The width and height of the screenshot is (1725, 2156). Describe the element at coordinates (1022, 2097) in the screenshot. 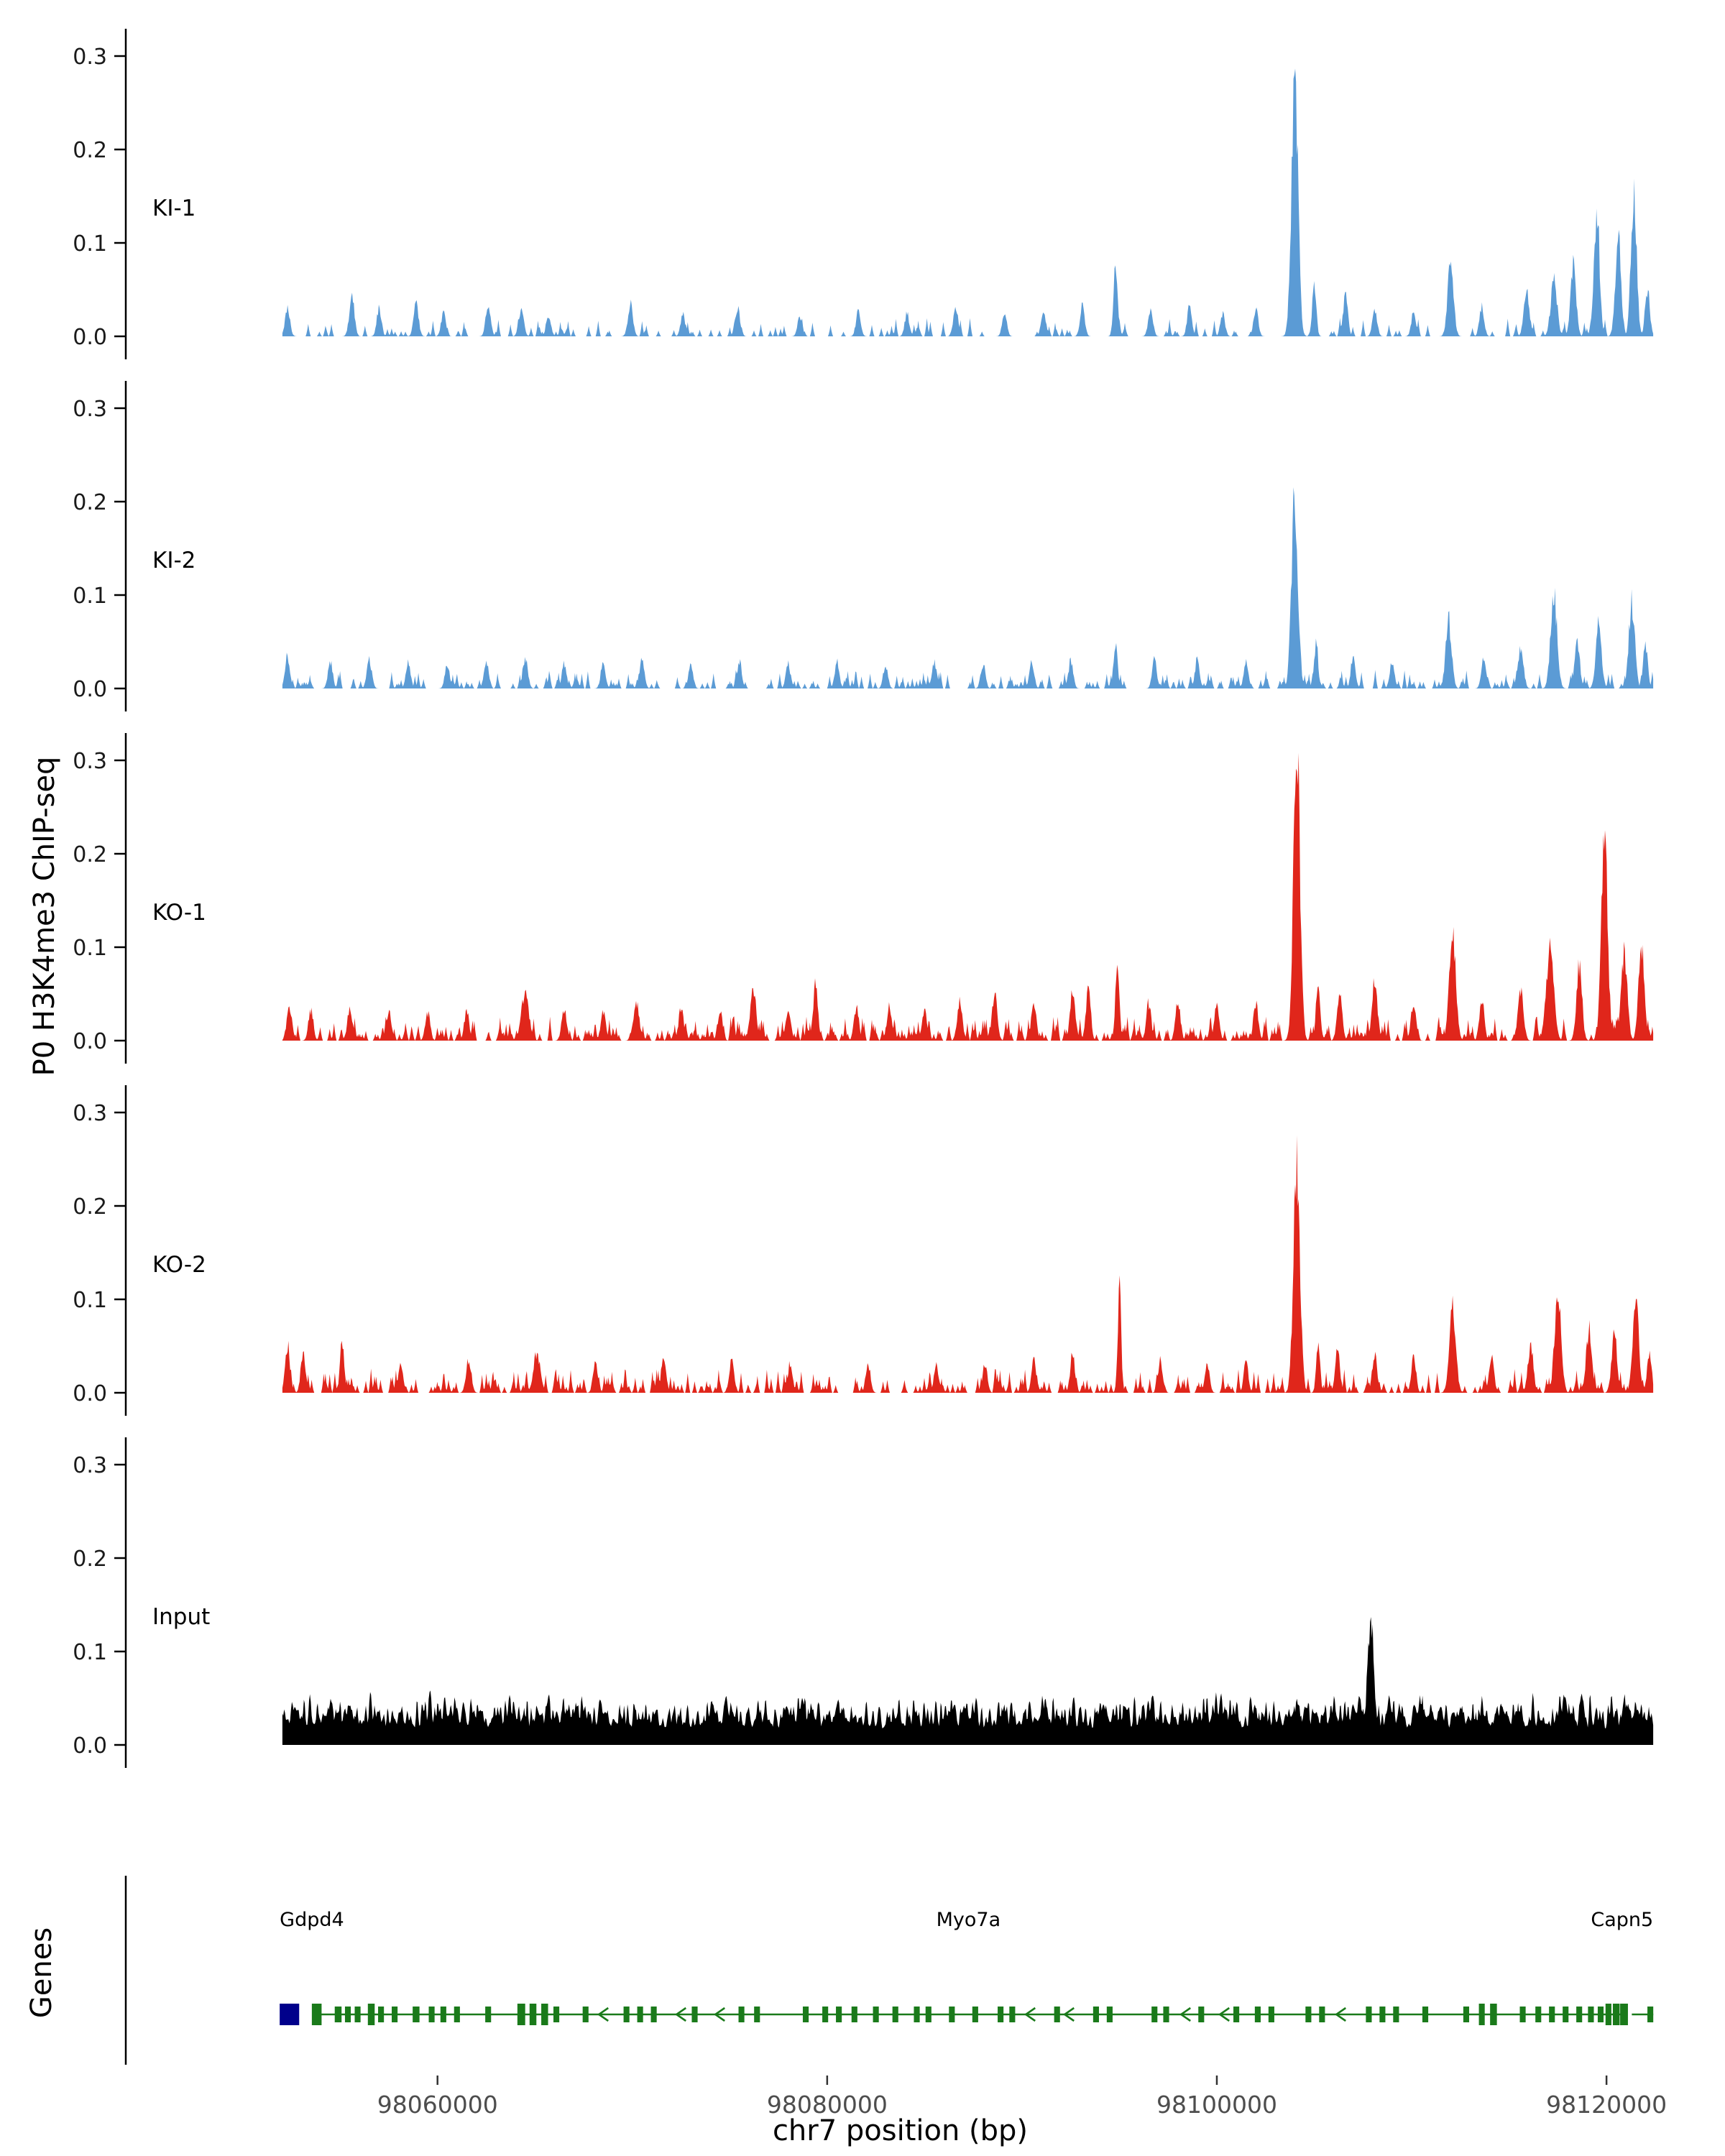

I see `x-axis-svg: 98060000 98080000 98100000 98120000` at that location.